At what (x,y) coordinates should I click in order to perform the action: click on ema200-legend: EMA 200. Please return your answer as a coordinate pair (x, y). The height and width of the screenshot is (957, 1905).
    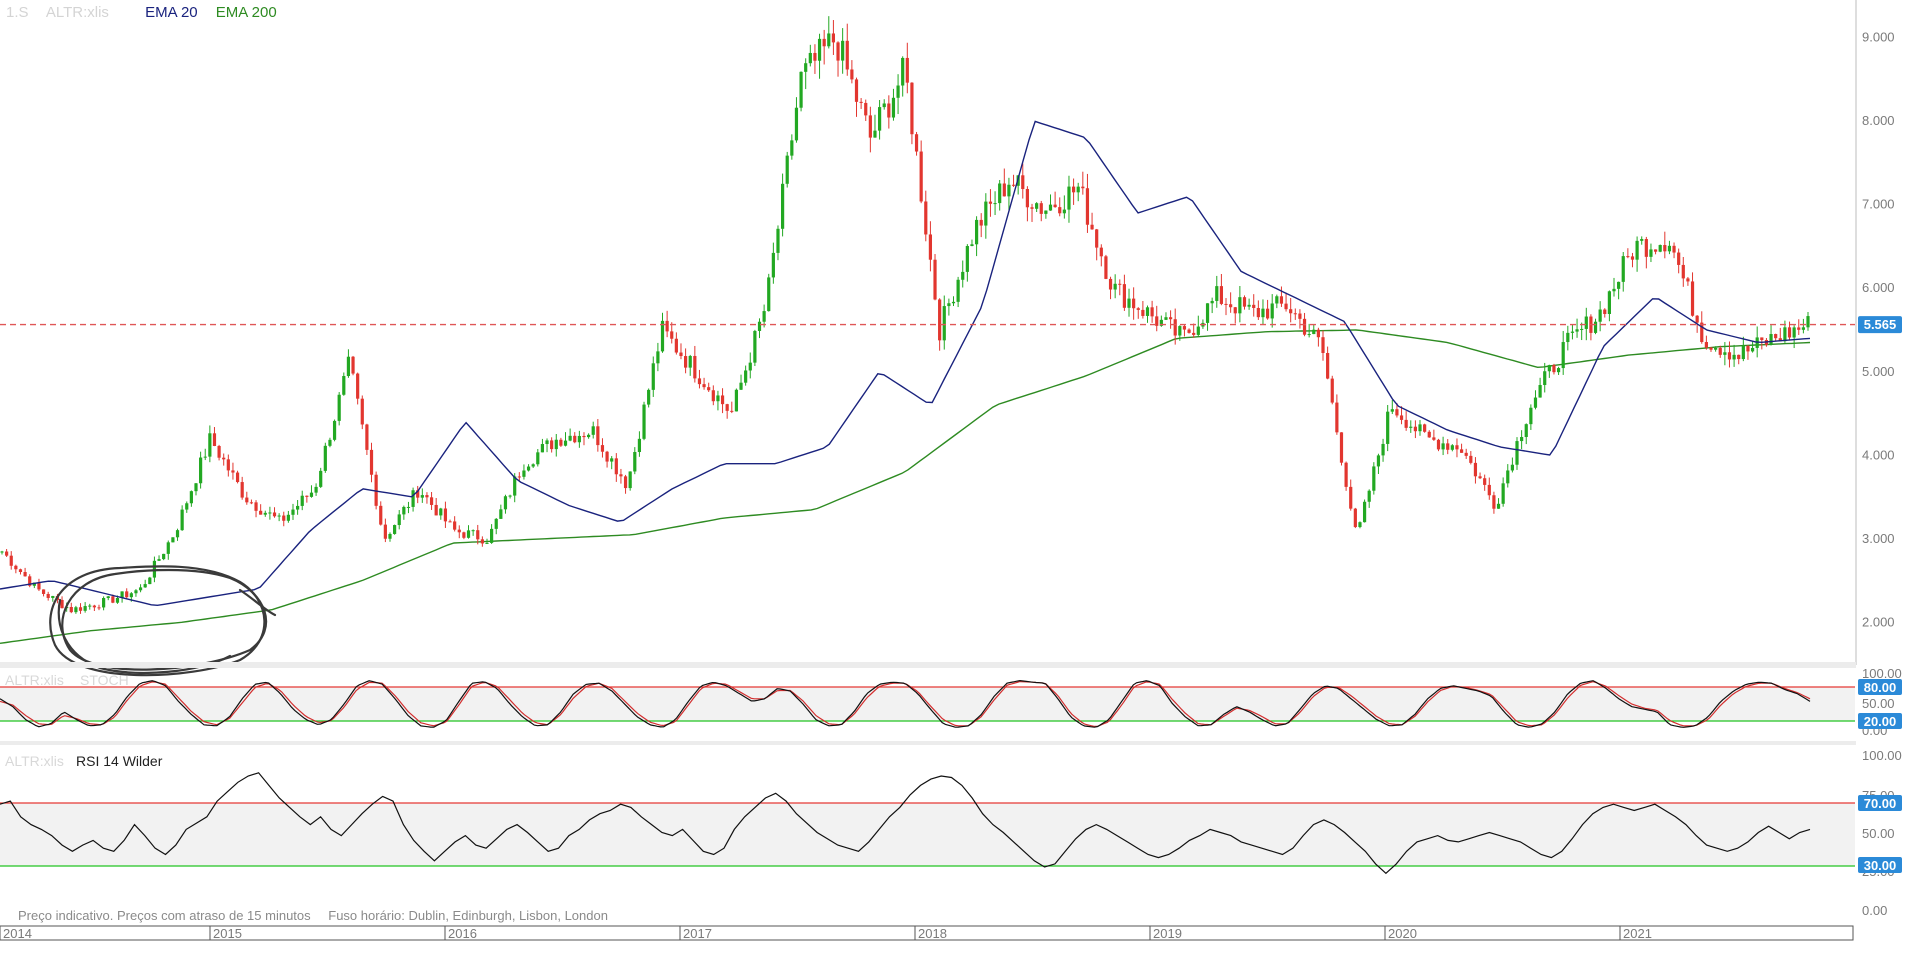
    Looking at the image, I should click on (246, 12).